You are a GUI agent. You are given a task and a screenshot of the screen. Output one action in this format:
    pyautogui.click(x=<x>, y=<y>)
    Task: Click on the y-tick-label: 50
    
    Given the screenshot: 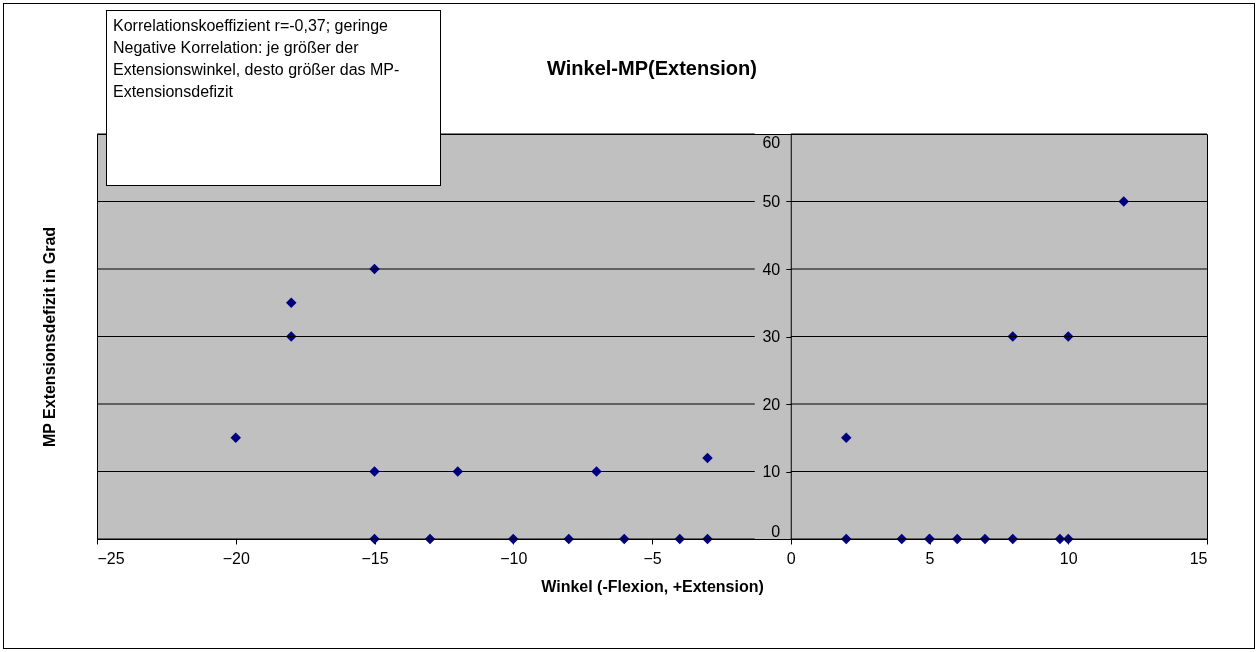 What is the action you would take?
    pyautogui.click(x=771, y=201)
    